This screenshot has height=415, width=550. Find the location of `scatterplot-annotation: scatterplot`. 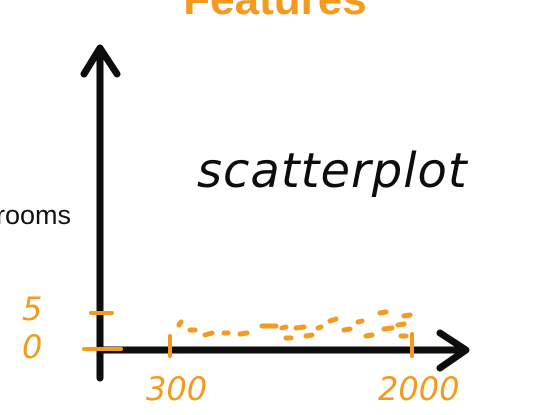

scatterplot-annotation: scatterplot is located at coordinates (332, 171).